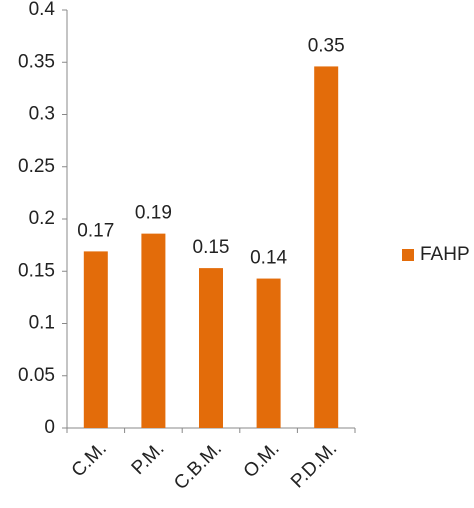  Describe the element at coordinates (314, 465) in the screenshot. I see `x-tick-label: P.D.M.` at that location.